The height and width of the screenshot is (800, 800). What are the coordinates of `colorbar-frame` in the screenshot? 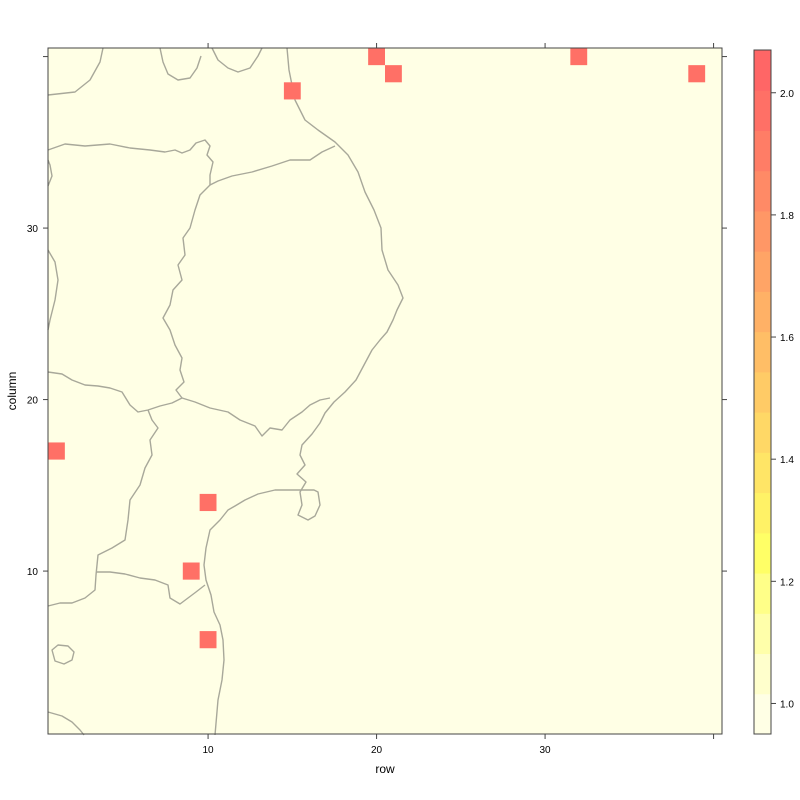 It's located at (762, 392).